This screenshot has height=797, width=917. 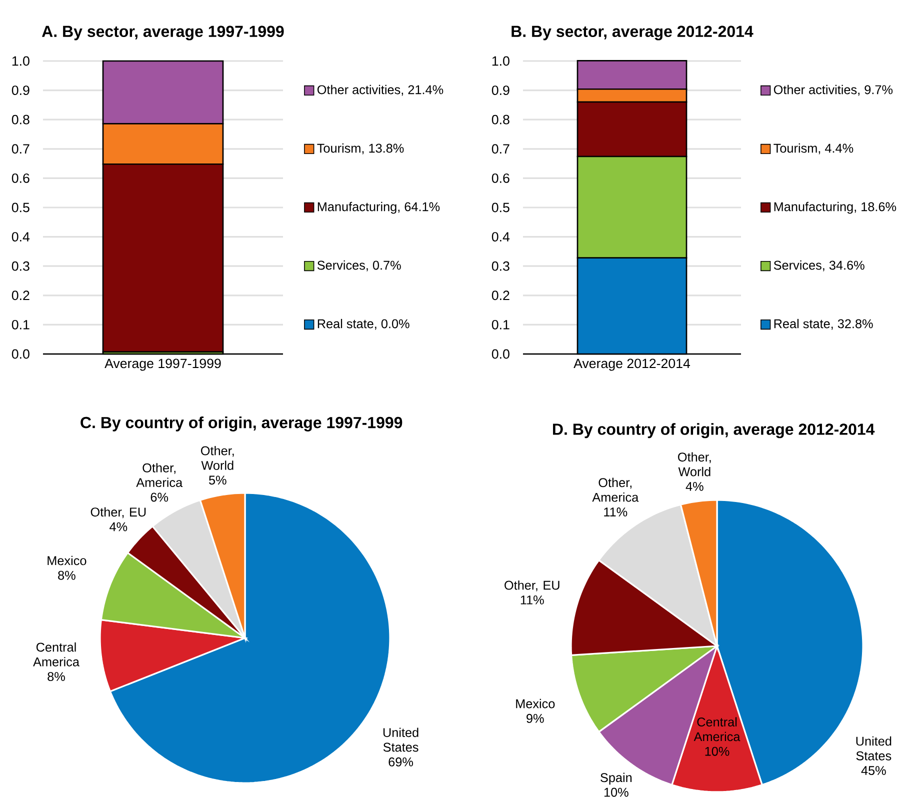 I want to click on data-label: 69%, so click(x=400, y=761).